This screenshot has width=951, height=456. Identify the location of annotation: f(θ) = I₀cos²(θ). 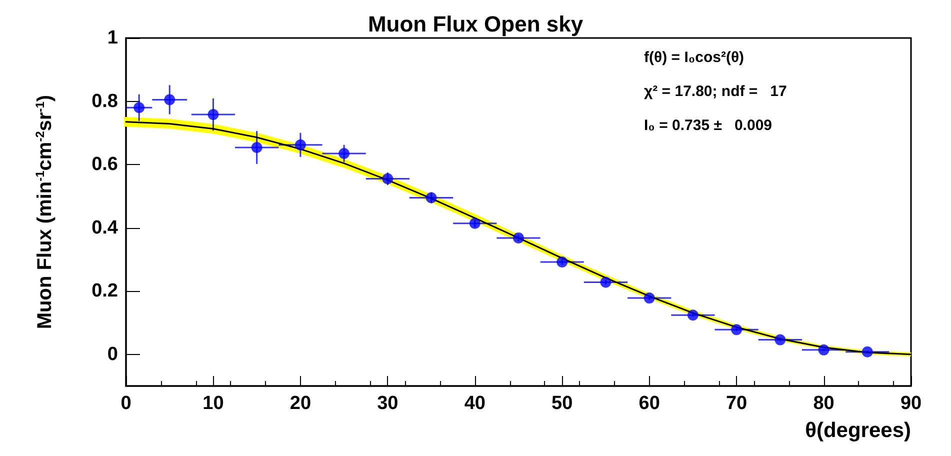
(694, 57).